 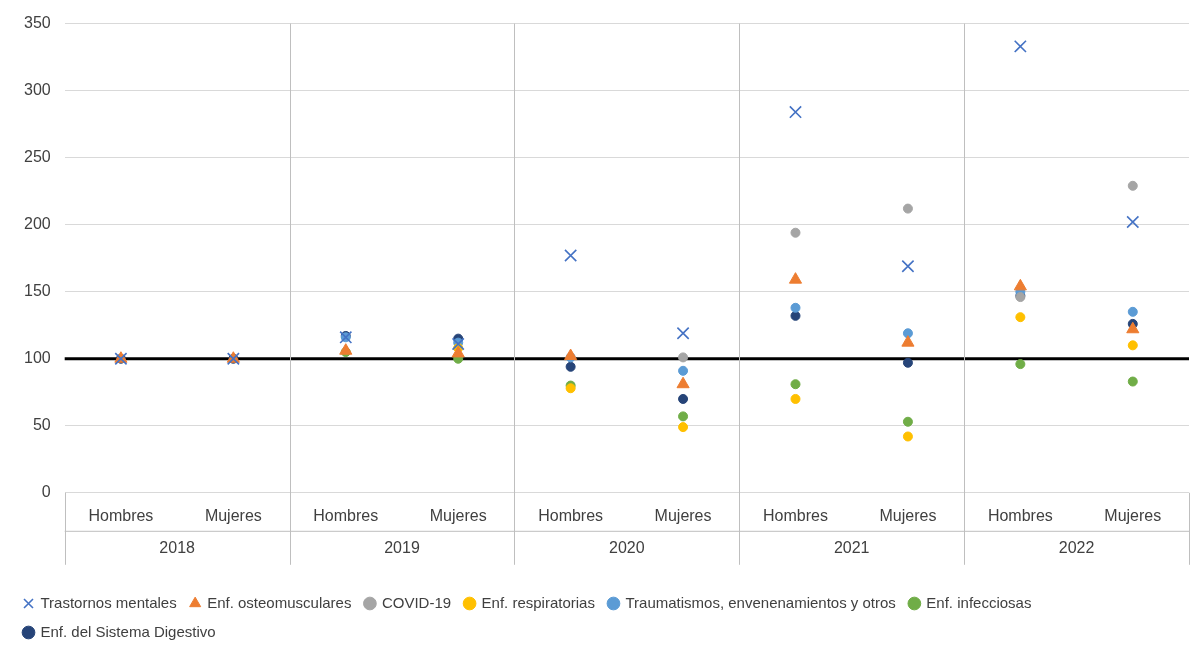 I want to click on legend-label: Enf. osteomusculares, so click(x=279, y=602).